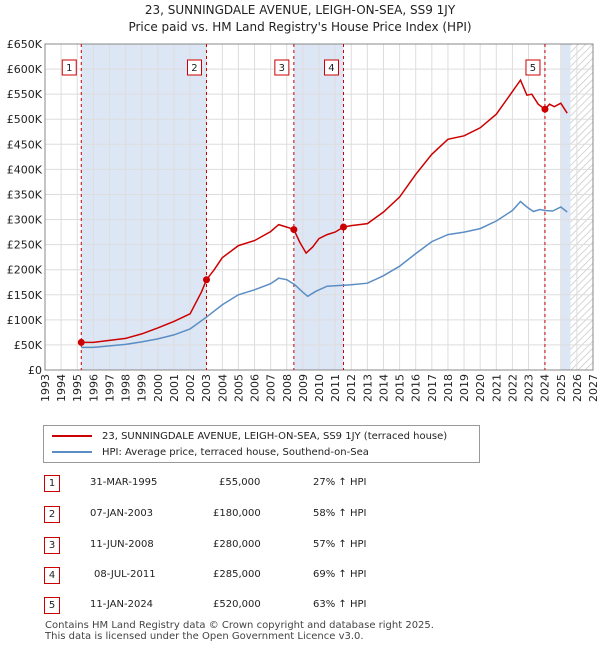 Image resolution: width=600 pixels, height=650 pixels. I want to click on transaction-marker: 3, so click(52, 545).